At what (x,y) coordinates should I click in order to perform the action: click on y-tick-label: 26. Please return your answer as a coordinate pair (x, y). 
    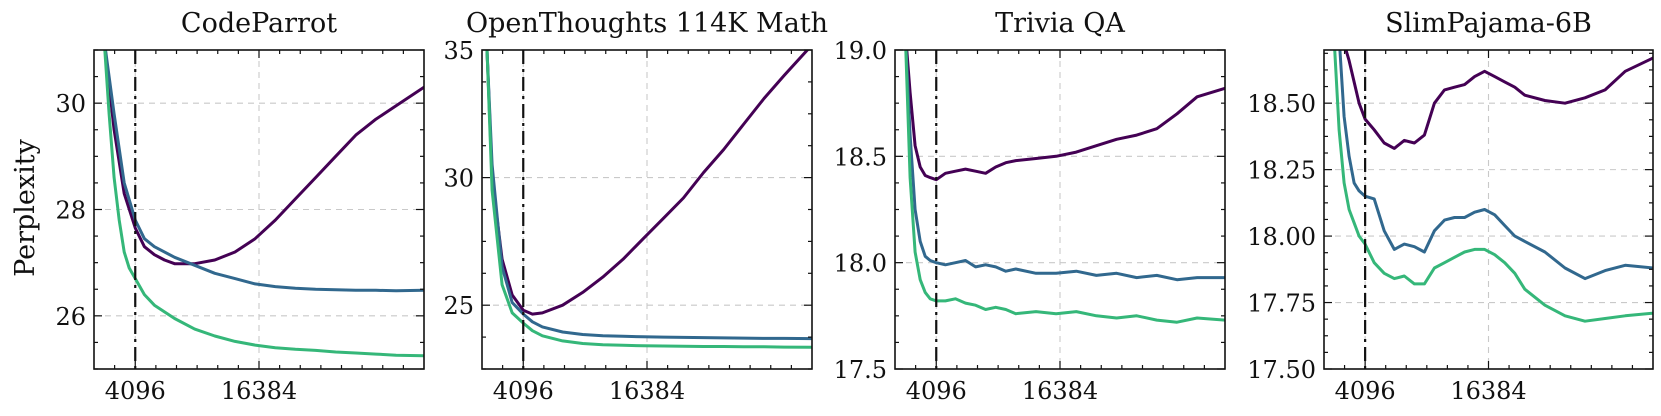
    Looking at the image, I should click on (70, 317).